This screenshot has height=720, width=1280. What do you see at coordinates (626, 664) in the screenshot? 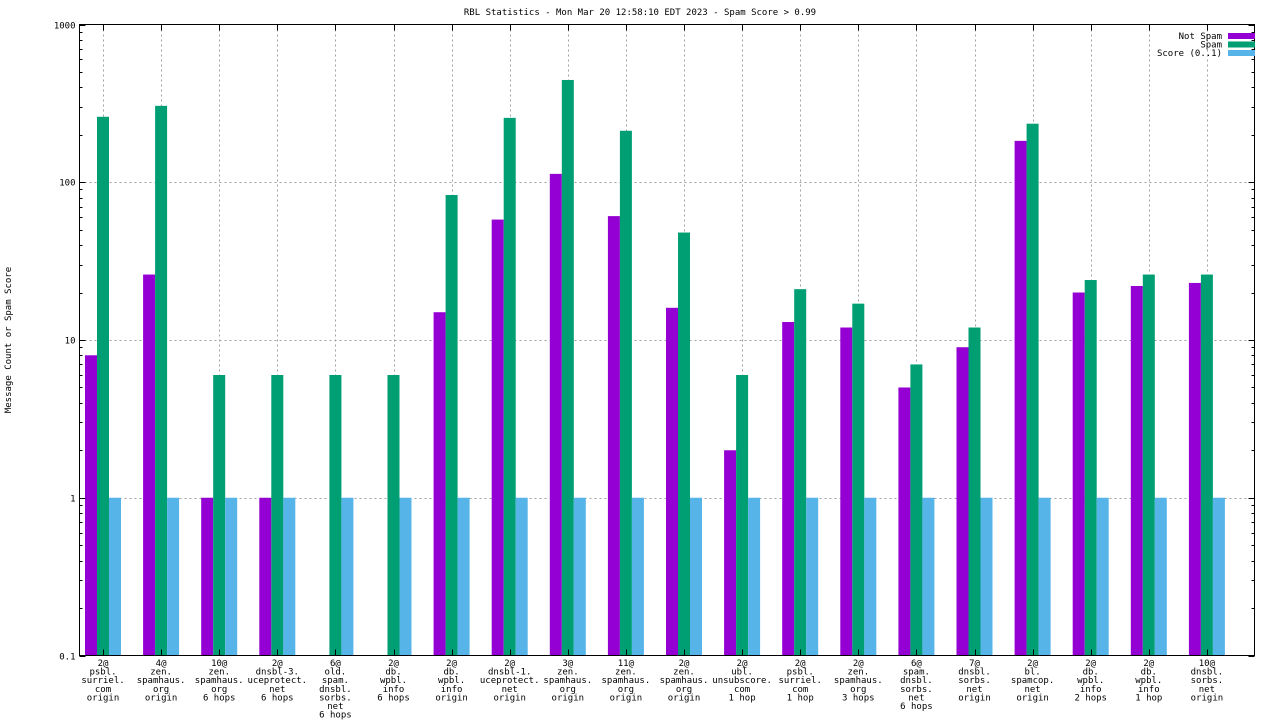
I see `x-tick-label: 11@` at bounding box center [626, 664].